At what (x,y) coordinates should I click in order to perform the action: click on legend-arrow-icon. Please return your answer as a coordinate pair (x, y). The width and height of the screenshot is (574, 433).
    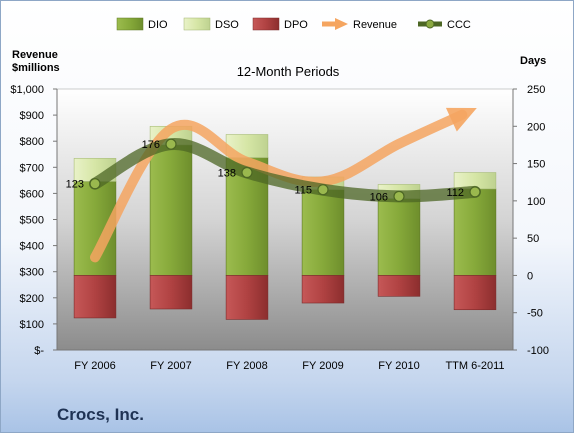
    Looking at the image, I should click on (335, 24).